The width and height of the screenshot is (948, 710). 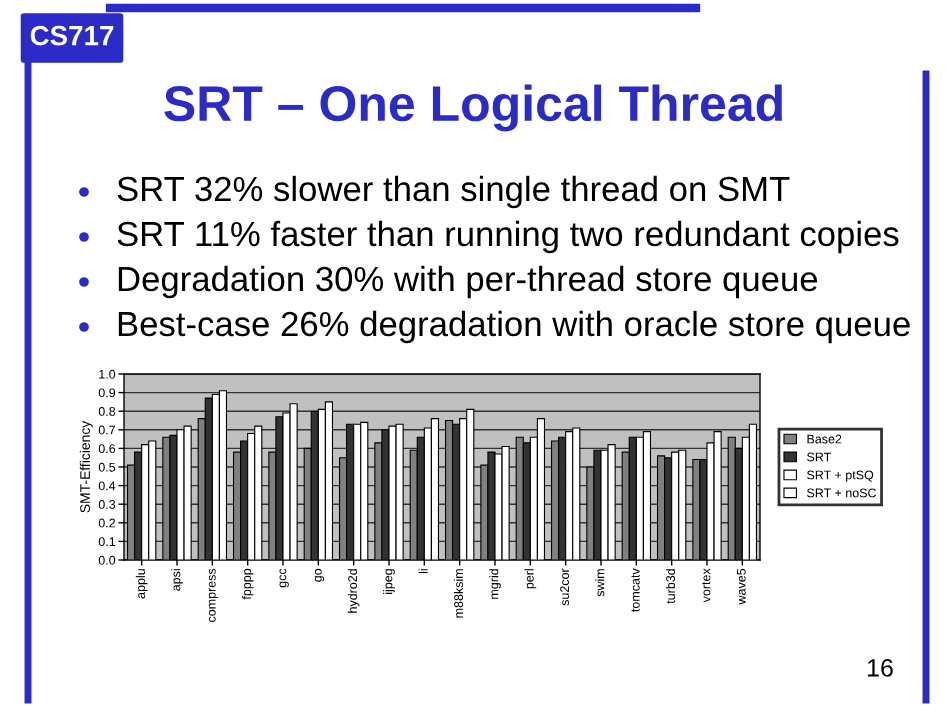 What do you see at coordinates (508, 237) in the screenshot?
I see `text: SRT 11% faster than running two redundant copies` at bounding box center [508, 237].